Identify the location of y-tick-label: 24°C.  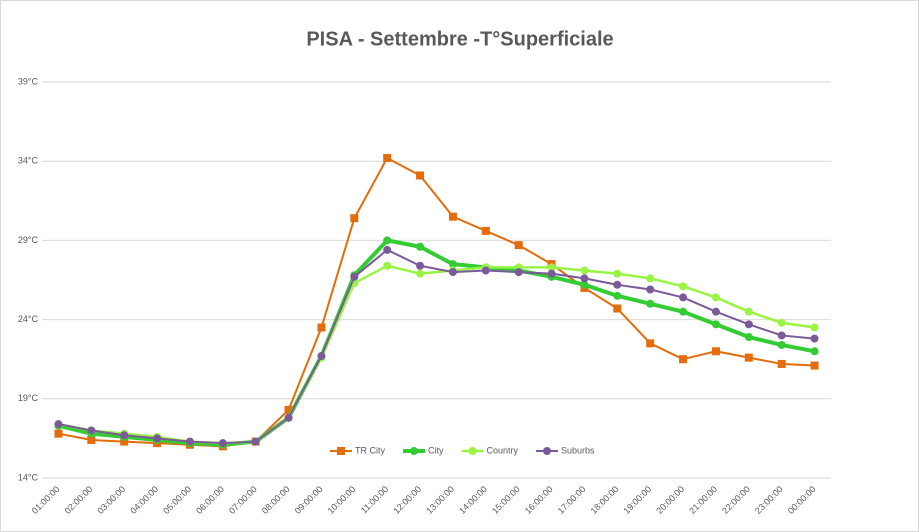
(28, 319).